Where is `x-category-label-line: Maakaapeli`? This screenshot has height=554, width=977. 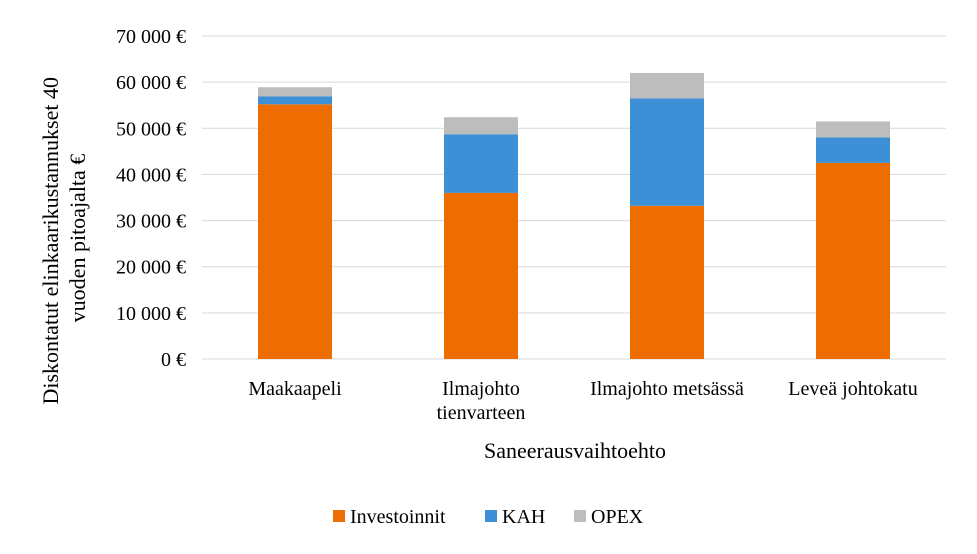 x-category-label-line: Maakaapeli is located at coordinates (295, 389).